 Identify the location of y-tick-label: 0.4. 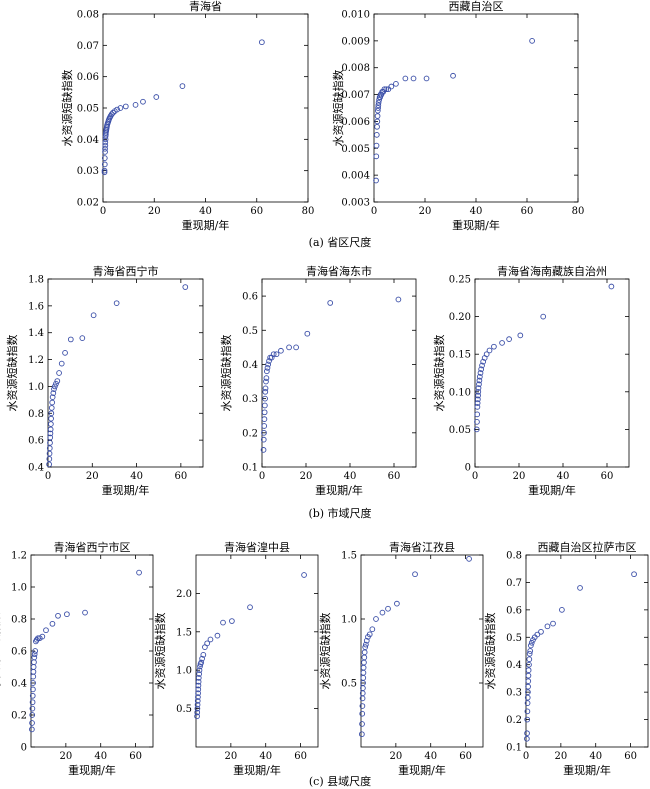
(250, 365).